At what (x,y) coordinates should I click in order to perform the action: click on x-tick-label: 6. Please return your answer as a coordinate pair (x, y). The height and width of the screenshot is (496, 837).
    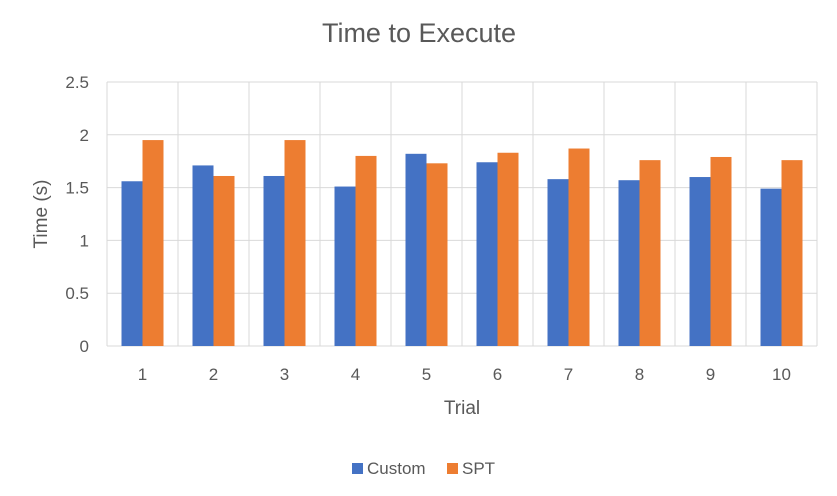
    Looking at the image, I should click on (497, 374).